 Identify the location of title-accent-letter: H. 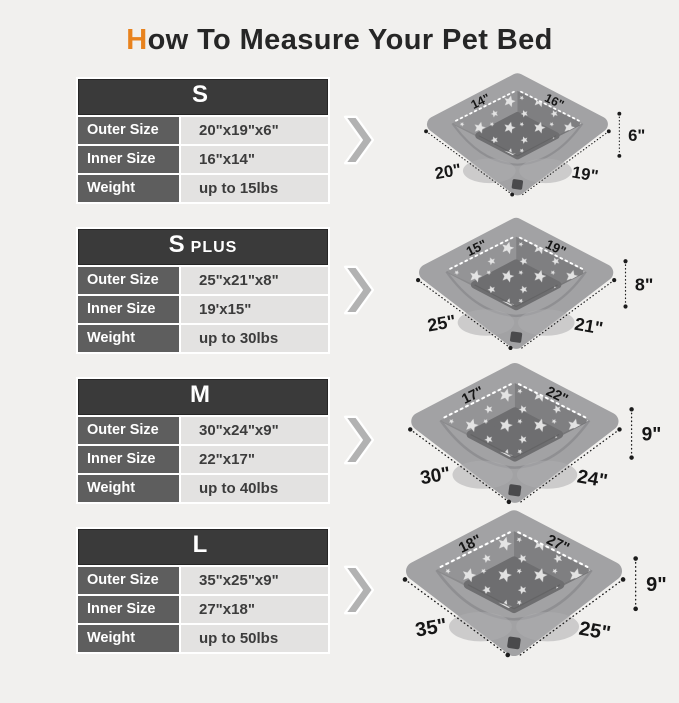
(136, 40).